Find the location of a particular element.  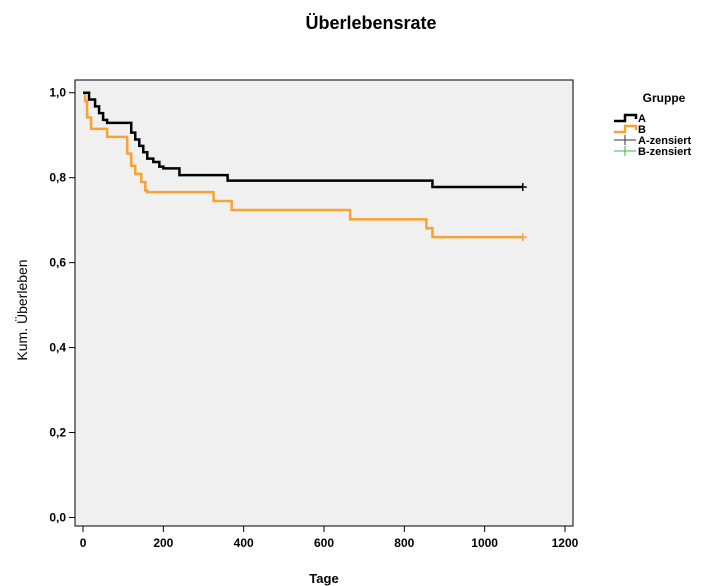

legend-item-b-zensiert: B-zensiert is located at coordinates (653, 152).